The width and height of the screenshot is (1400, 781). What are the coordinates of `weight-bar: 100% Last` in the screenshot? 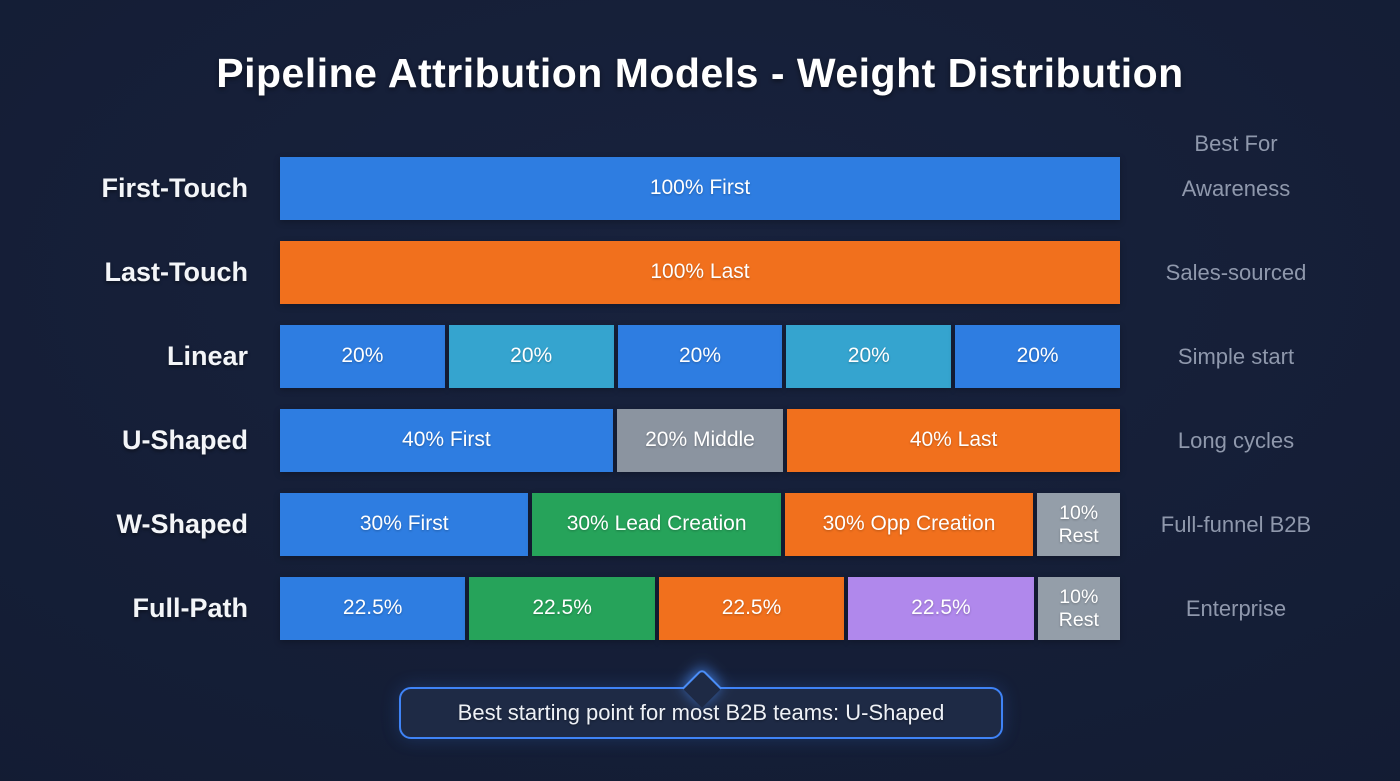 It's located at (700, 272).